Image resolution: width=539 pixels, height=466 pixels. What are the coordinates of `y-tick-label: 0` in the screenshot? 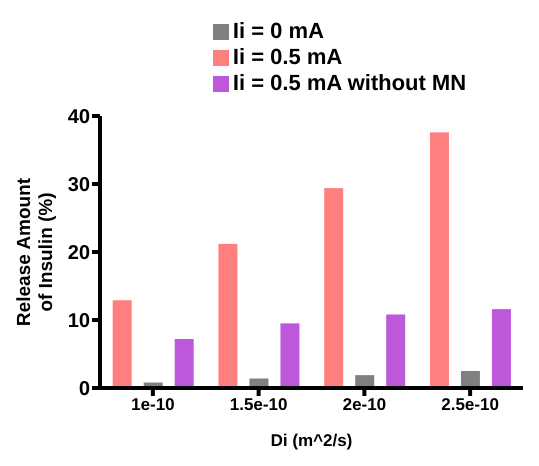 It's located at (84, 389).